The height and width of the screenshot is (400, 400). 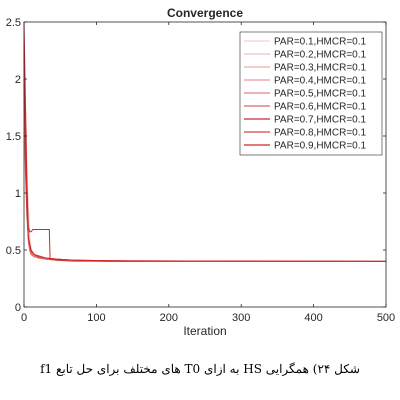 I want to click on y-tick-label: 0, so click(x=18, y=308).